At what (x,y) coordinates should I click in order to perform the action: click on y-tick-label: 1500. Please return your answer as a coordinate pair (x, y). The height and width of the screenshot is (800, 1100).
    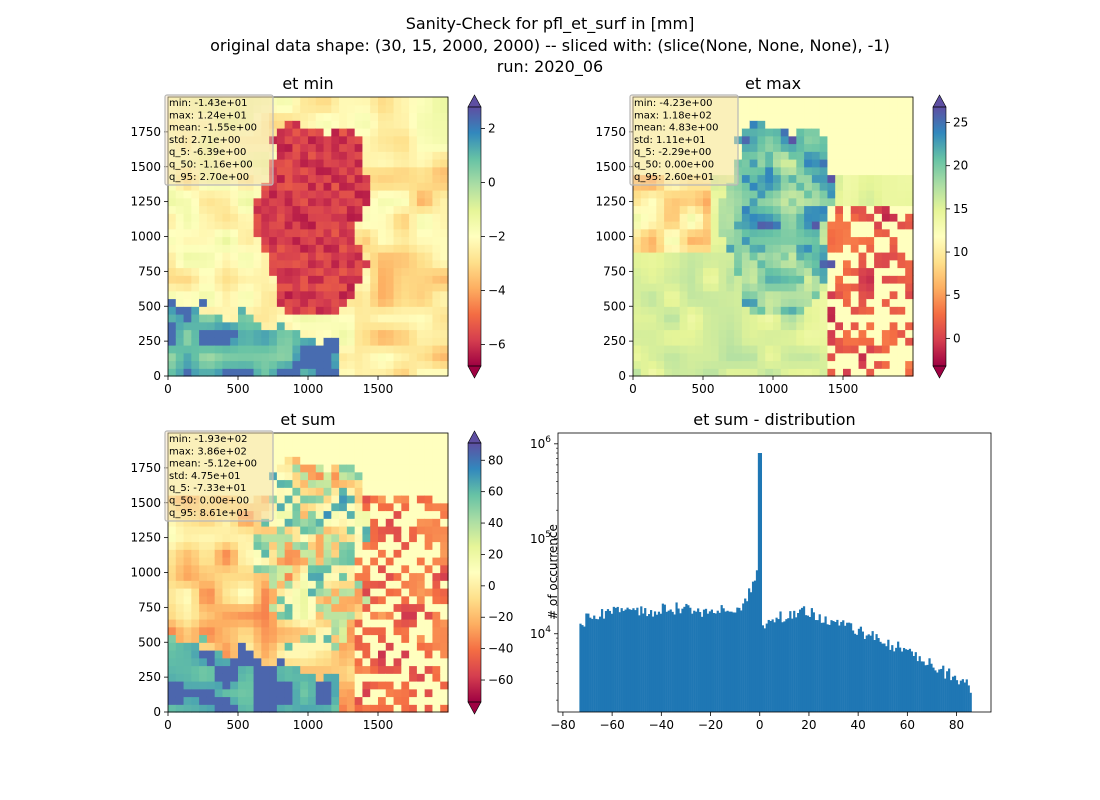
    Looking at the image, I should click on (145, 503).